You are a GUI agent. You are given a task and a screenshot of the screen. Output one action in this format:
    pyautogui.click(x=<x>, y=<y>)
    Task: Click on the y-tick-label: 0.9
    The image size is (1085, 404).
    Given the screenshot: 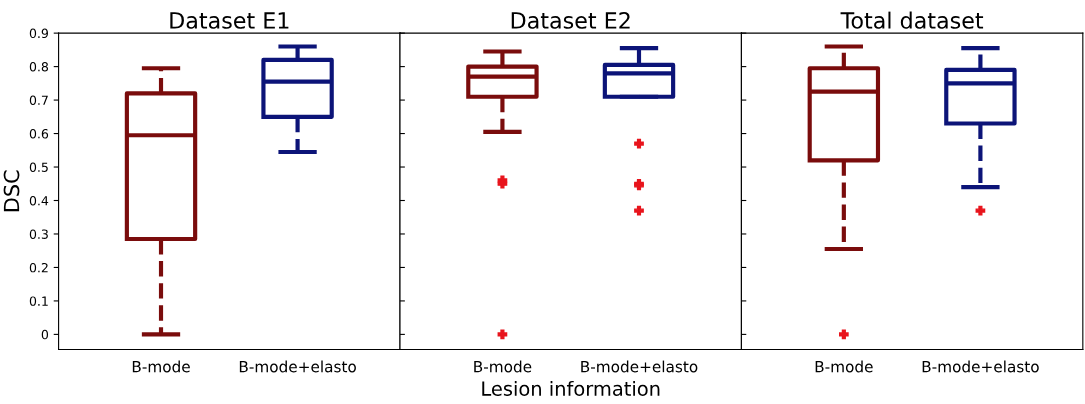 What is the action you would take?
    pyautogui.click(x=38, y=33)
    